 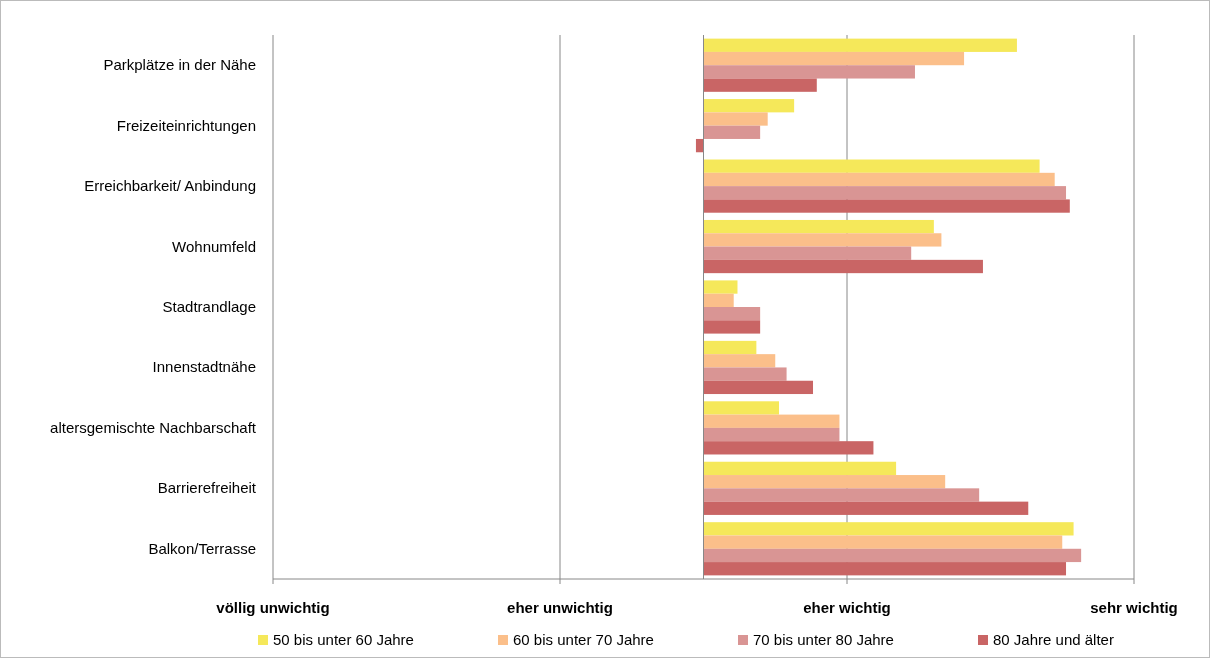 What do you see at coordinates (823, 639) in the screenshot?
I see `legend-label: 70 bis unter 80 Jahre` at bounding box center [823, 639].